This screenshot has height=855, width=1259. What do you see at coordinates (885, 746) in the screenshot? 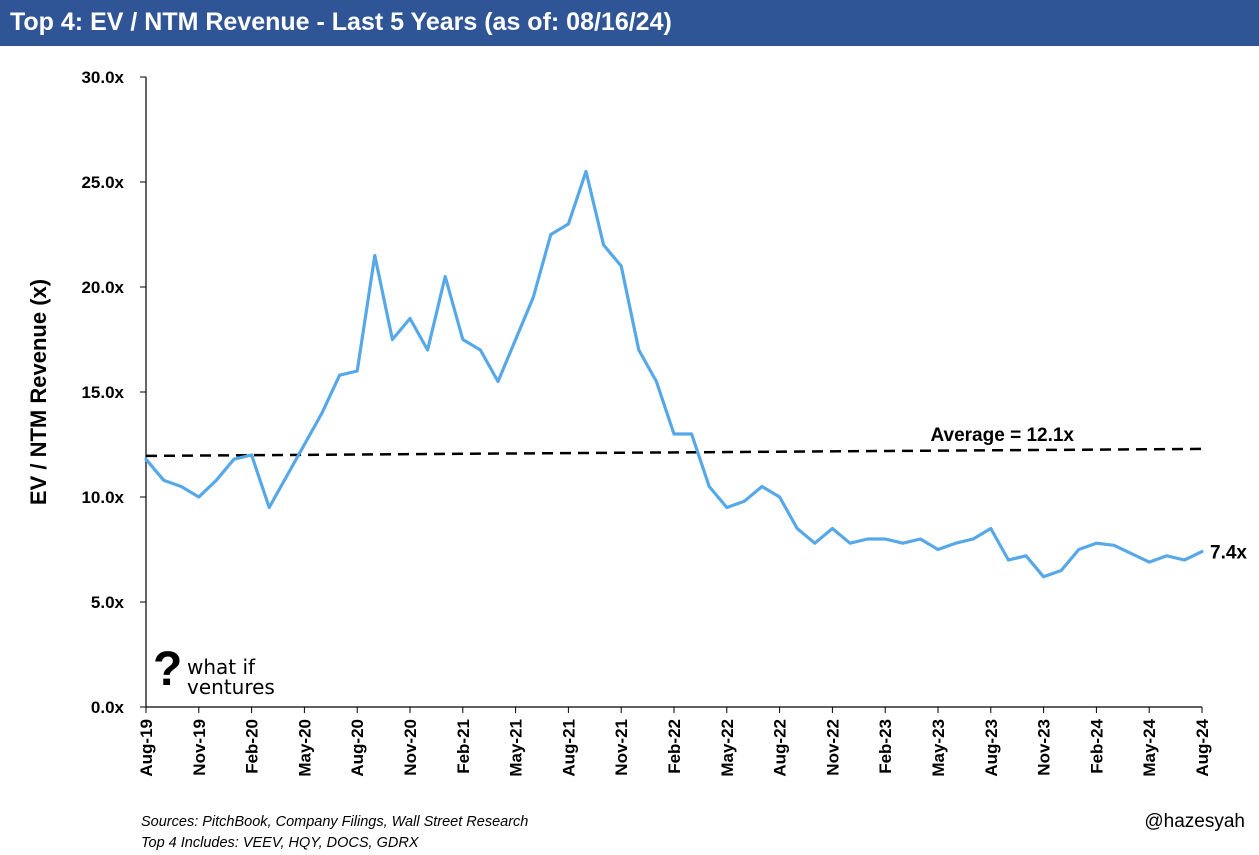
I see `x-tick-label: Feb-23` at bounding box center [885, 746].